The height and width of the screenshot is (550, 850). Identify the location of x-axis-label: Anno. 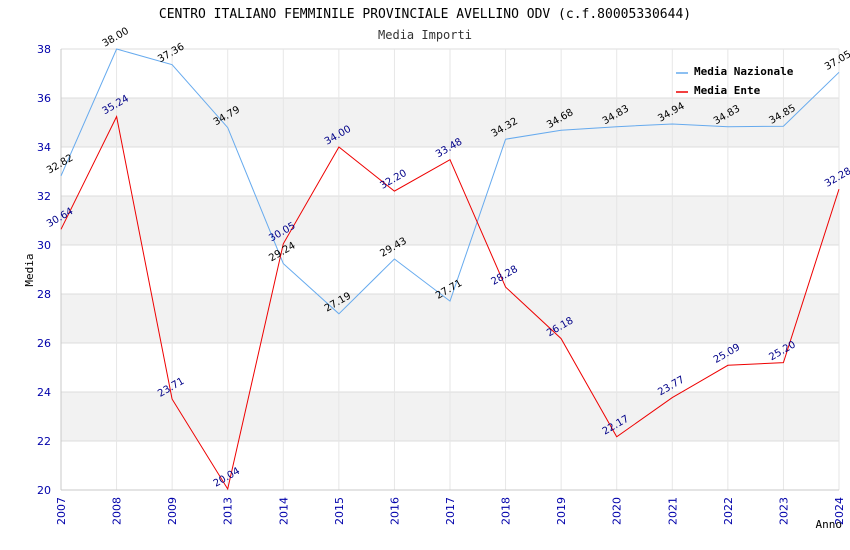
(829, 524).